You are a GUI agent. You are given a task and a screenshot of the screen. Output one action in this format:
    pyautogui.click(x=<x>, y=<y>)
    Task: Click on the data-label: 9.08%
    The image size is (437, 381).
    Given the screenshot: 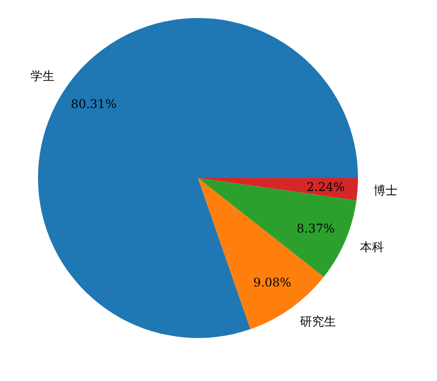 What is the action you would take?
    pyautogui.click(x=272, y=282)
    